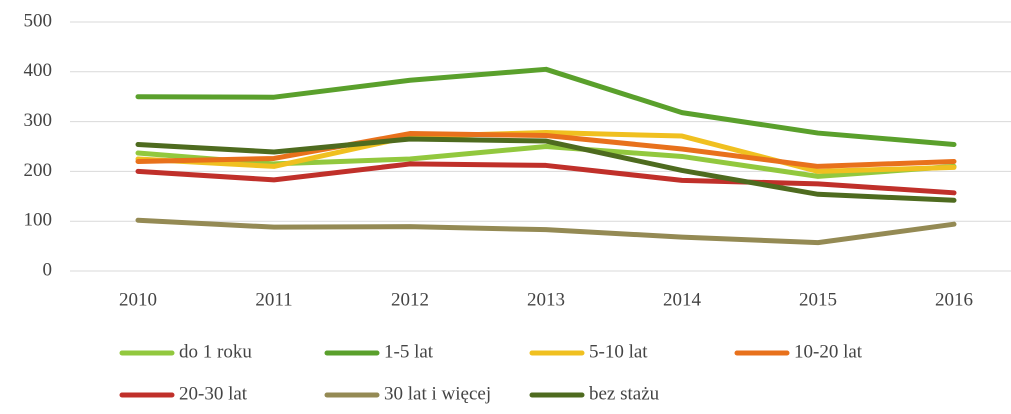  Describe the element at coordinates (48, 269) in the screenshot. I see `y-tick-label: 0` at that location.